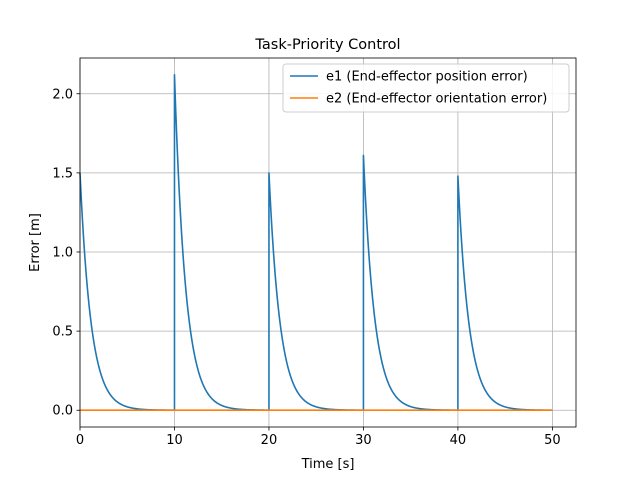  Describe the element at coordinates (552, 440) in the screenshot. I see `x-tick-label: 50` at that location.